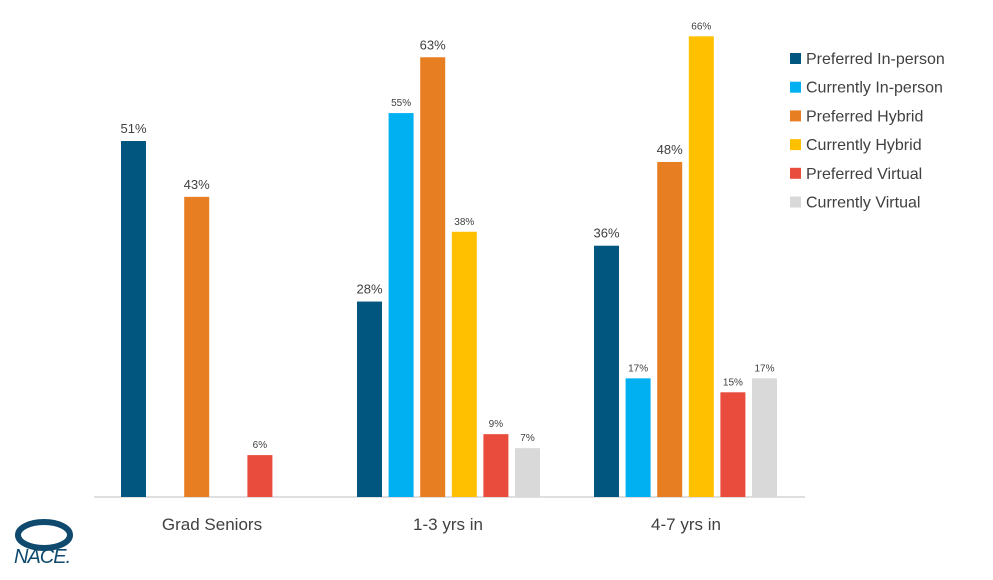 The width and height of the screenshot is (993, 580). Describe the element at coordinates (212, 524) in the screenshot. I see `x-tick-label: Grad Seniors` at that location.